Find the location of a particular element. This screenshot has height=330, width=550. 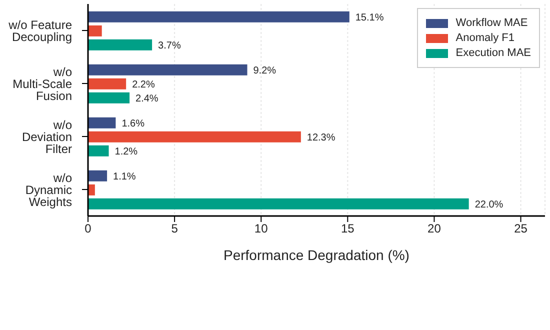

x-axis-title: Performance Degradation (%) is located at coordinates (317, 255).